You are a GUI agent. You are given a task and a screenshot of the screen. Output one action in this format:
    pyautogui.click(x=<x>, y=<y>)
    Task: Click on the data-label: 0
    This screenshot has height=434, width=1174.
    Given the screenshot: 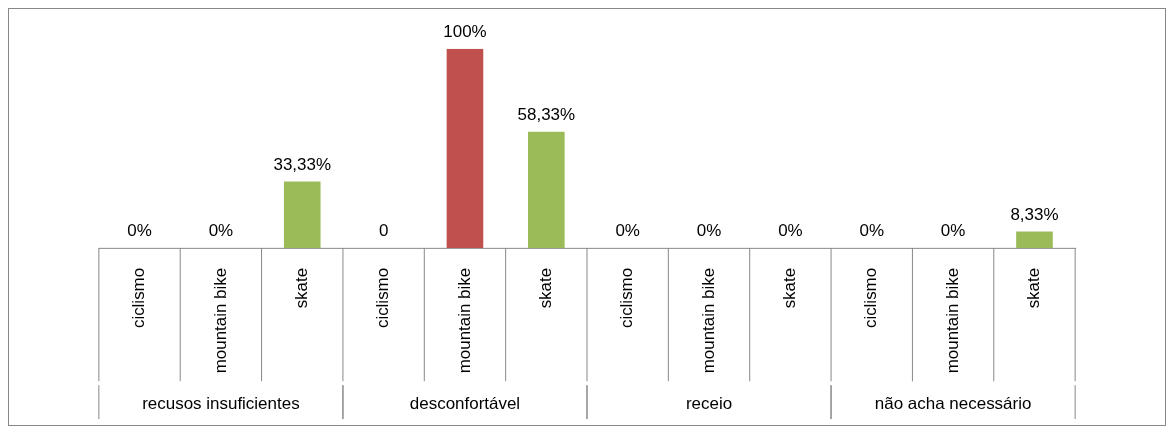 What is the action you would take?
    pyautogui.click(x=383, y=231)
    